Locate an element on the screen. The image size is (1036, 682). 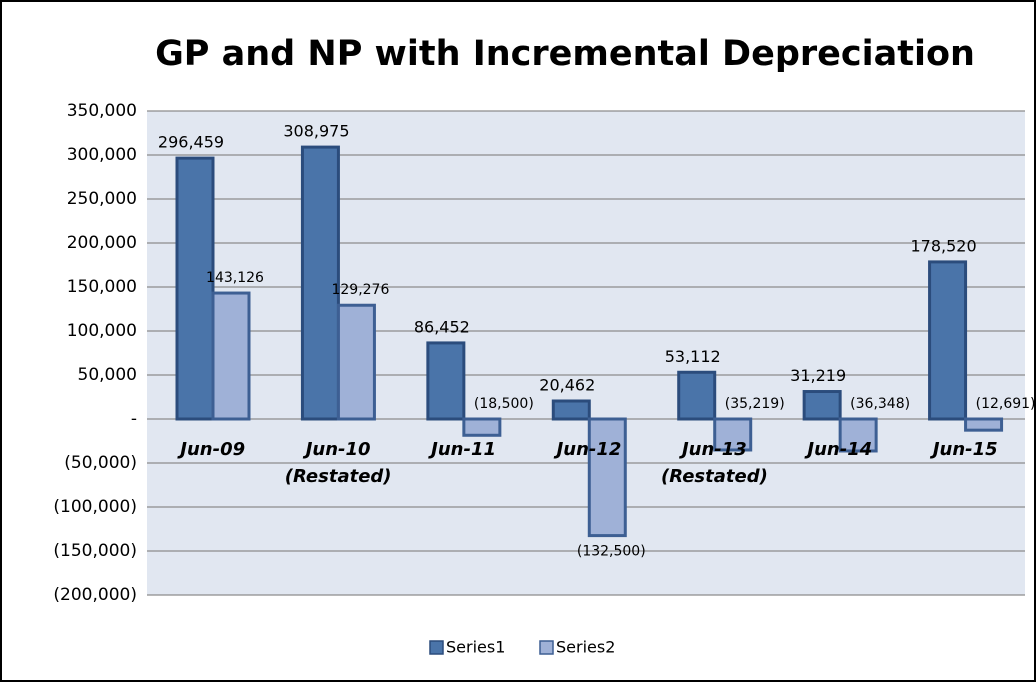
data-label: 86,452 is located at coordinates (442, 326).